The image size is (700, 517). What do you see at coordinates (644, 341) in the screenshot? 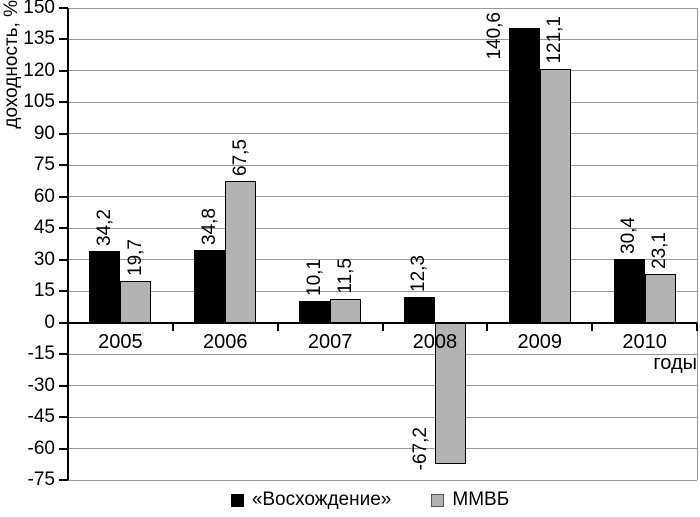
I see `category-label-2010: 2010` at bounding box center [644, 341].